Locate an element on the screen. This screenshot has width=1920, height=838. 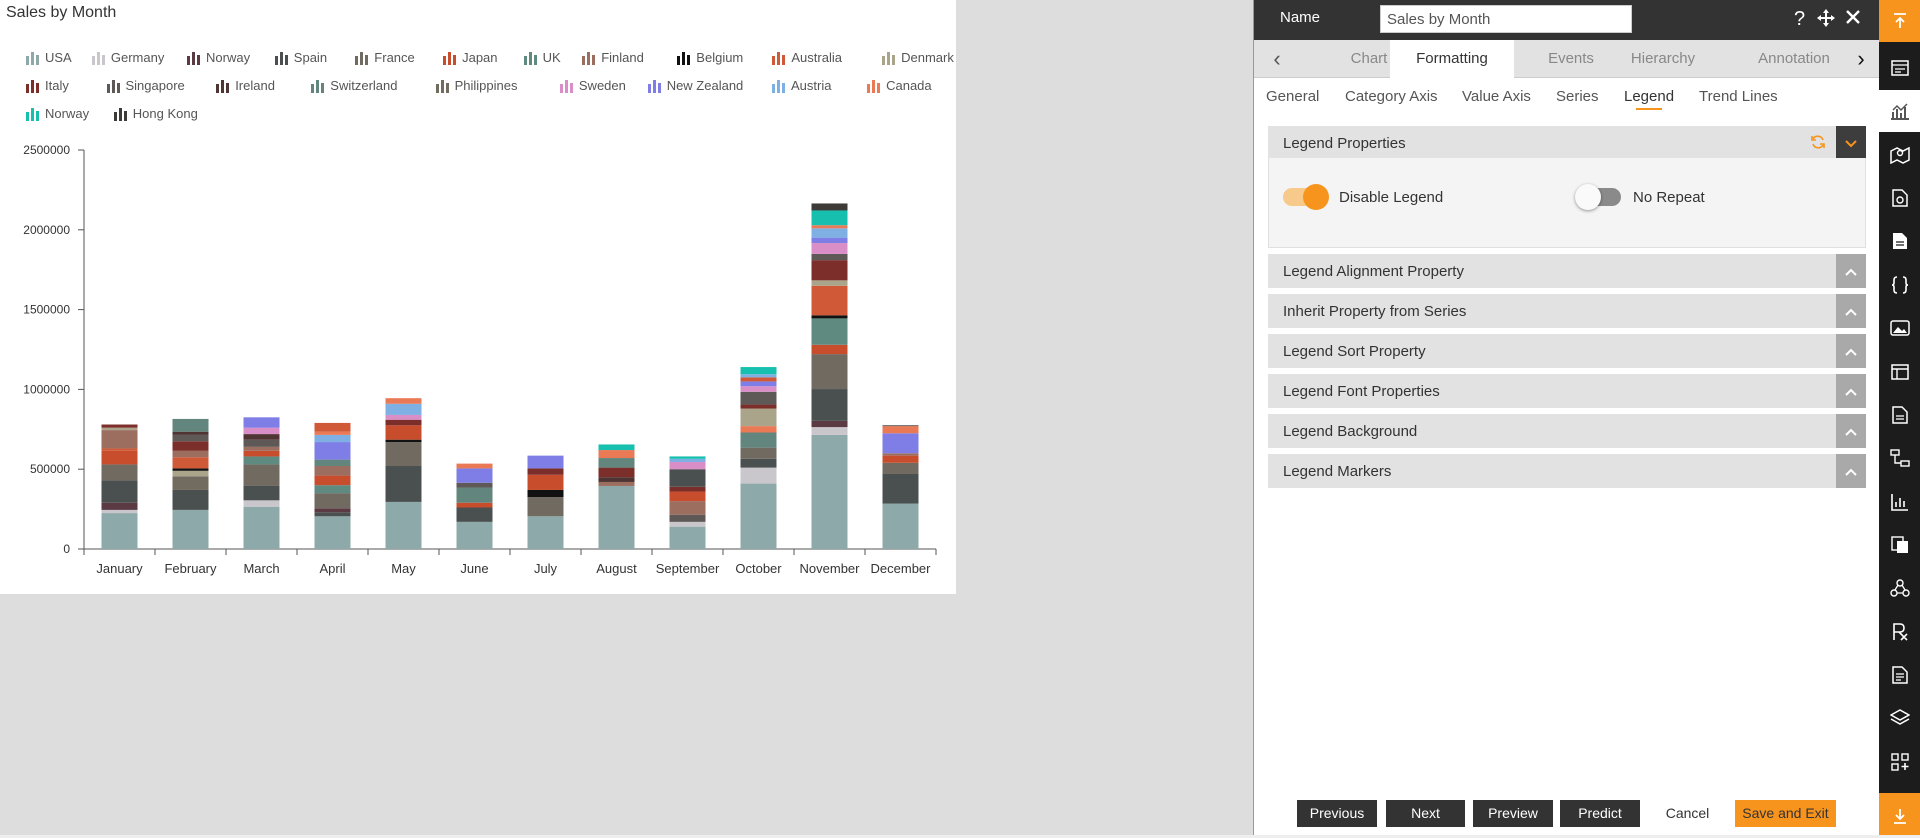
add-widget-icon is located at coordinates (1899, 762).